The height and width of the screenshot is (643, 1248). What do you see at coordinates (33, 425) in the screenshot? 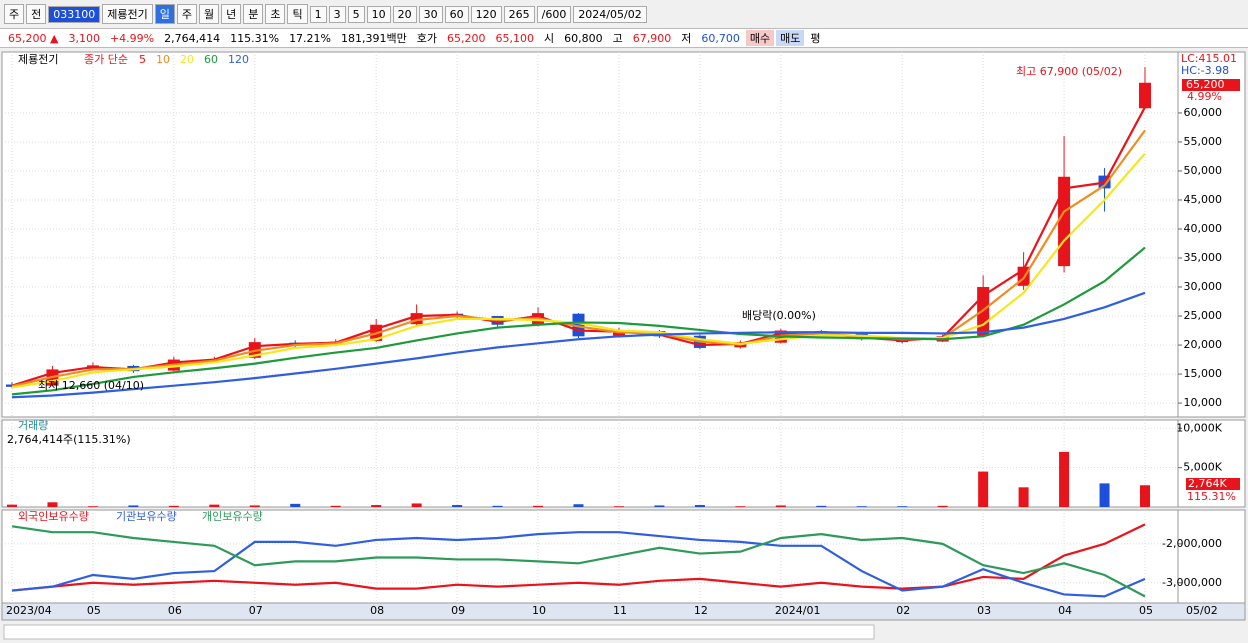
I see `panel-title: 거래량` at bounding box center [33, 425].